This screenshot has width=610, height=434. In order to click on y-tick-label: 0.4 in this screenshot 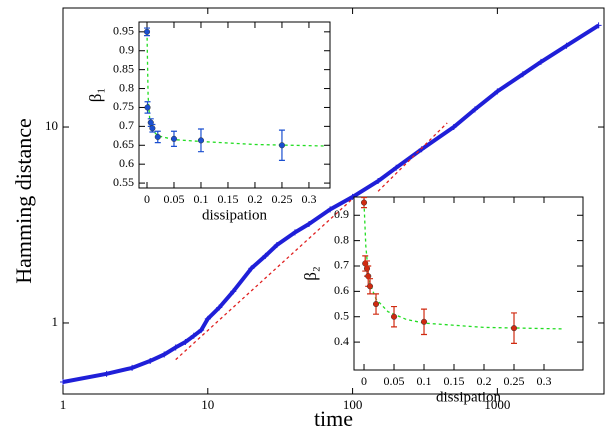, I will do `click(341, 341)`.